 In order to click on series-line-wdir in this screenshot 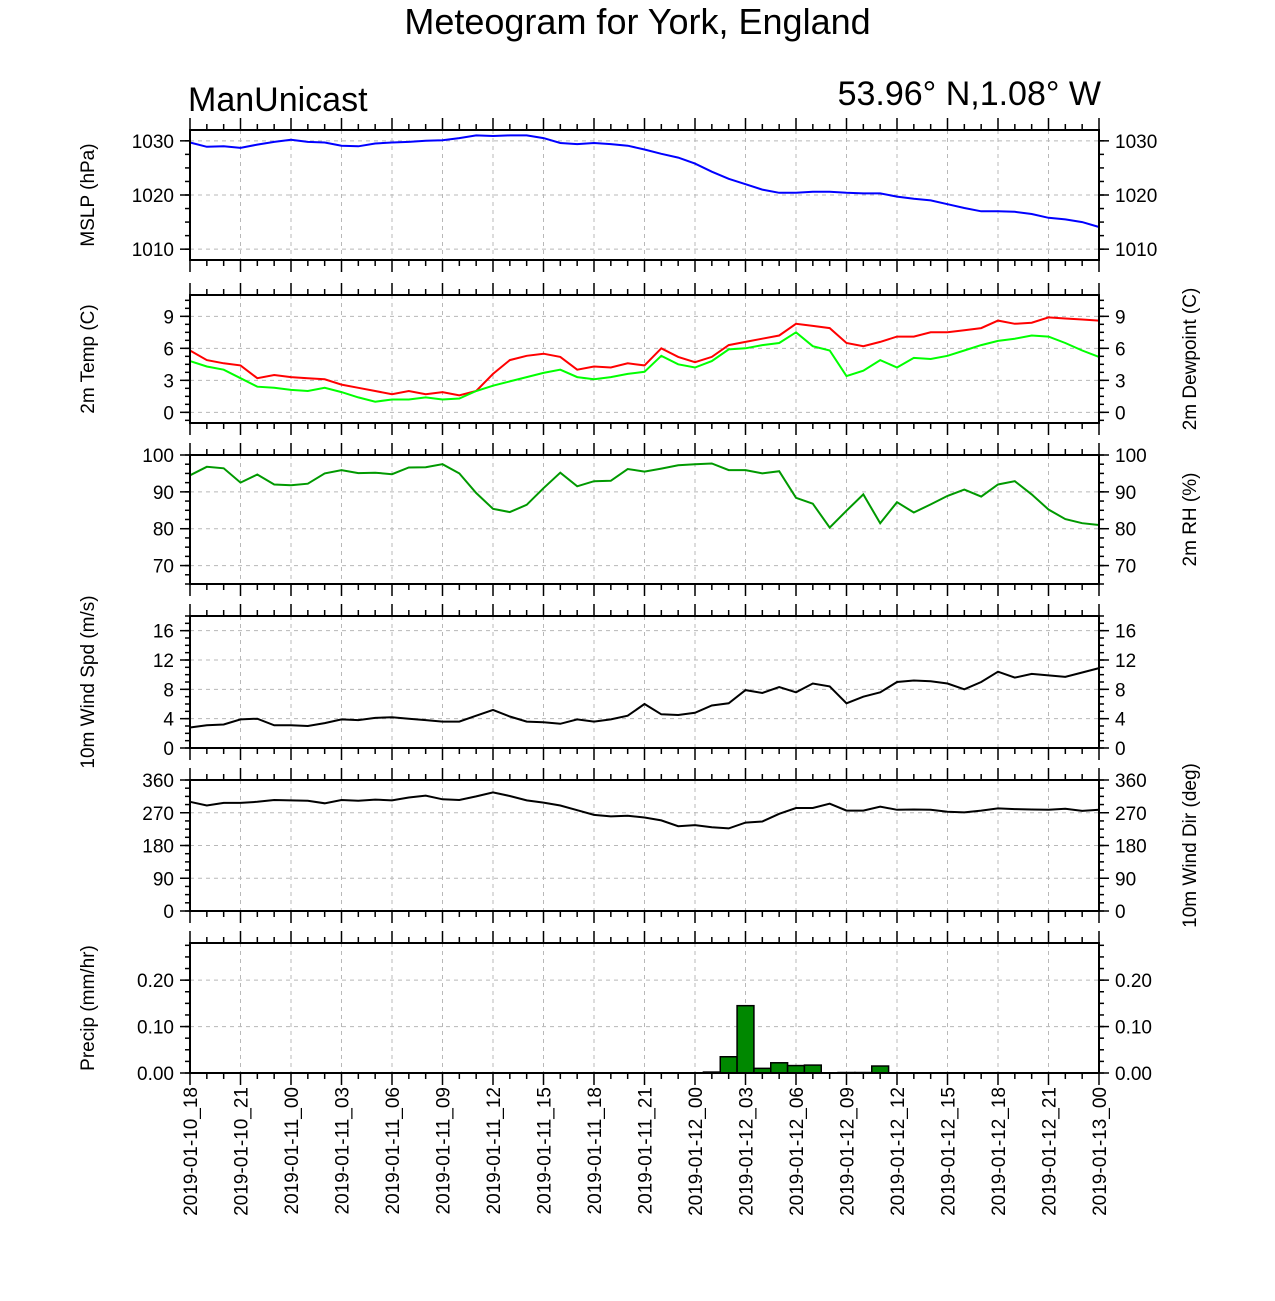, I will do `click(644, 810)`.